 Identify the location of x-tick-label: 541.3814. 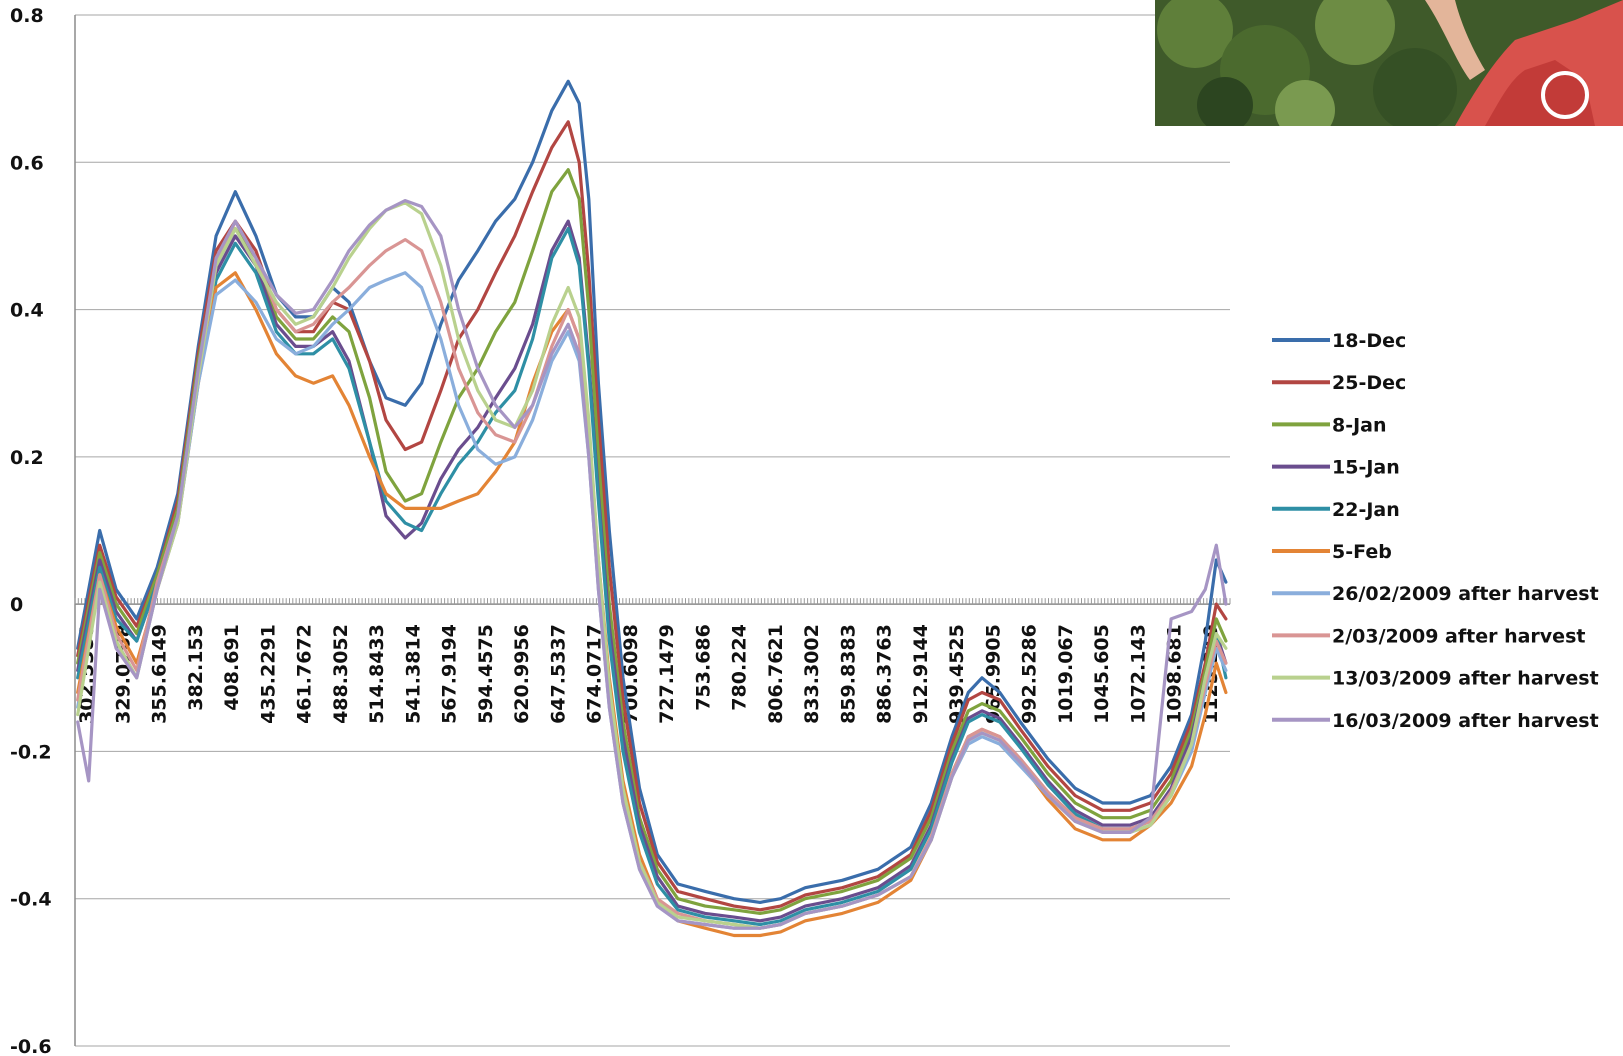
(413, 674).